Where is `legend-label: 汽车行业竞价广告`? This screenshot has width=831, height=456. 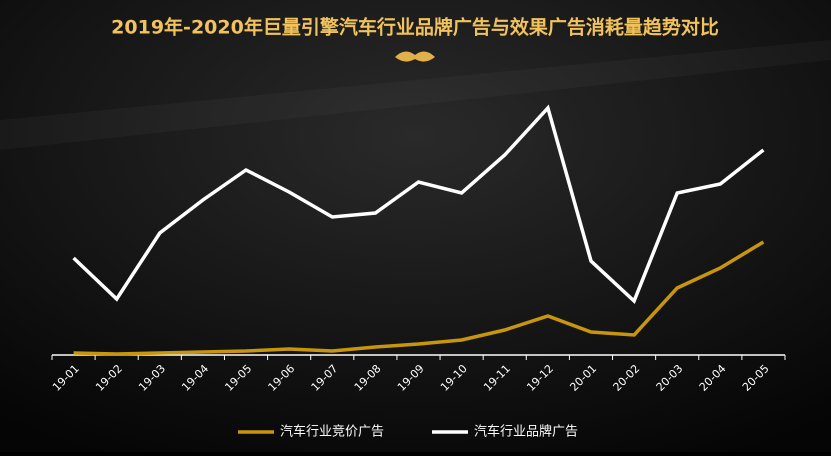
legend-label: 汽车行业竞价广告 is located at coordinates (332, 432).